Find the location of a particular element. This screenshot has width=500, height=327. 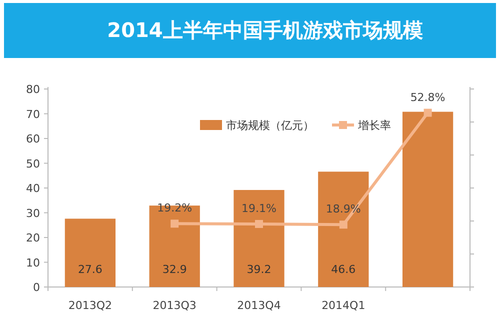

legend-label: 市场规模（亿元） is located at coordinates (270, 125).